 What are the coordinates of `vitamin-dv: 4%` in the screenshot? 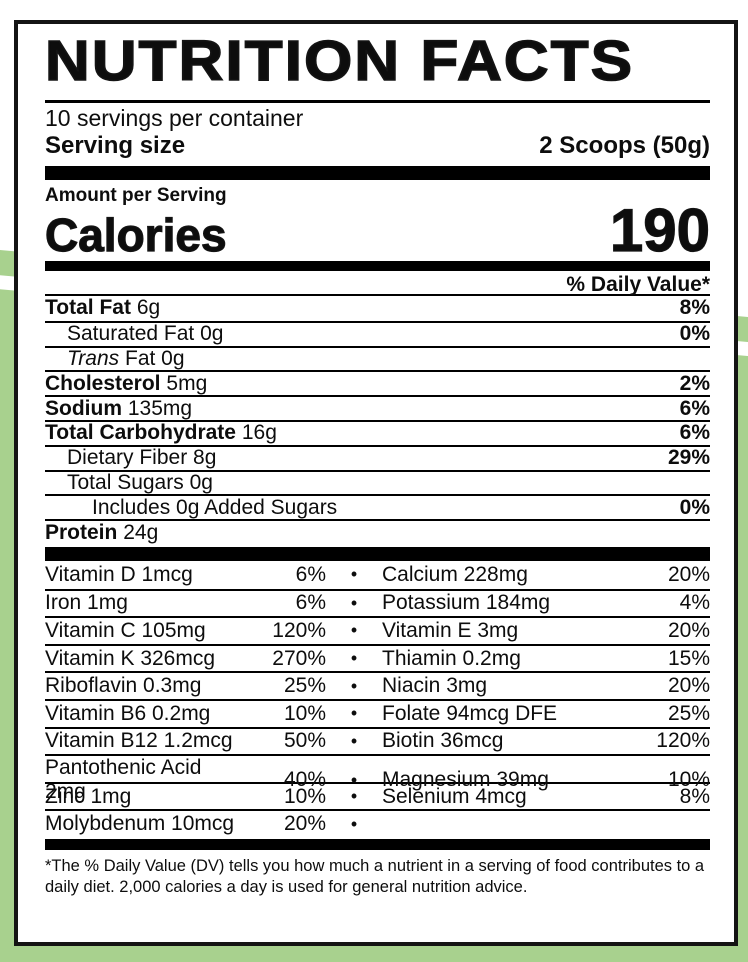 It's located at (694, 603).